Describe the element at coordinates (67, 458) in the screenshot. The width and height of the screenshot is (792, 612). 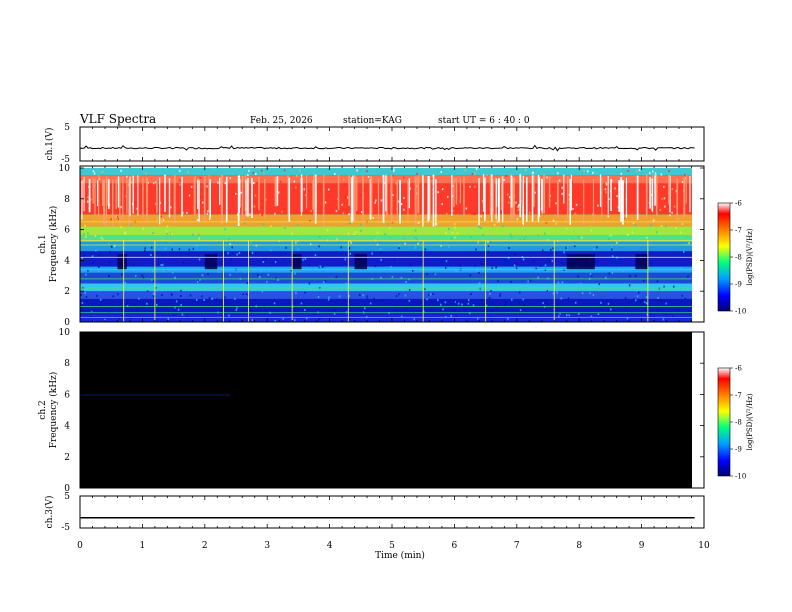
I see `y-tick-label: 2` at that location.